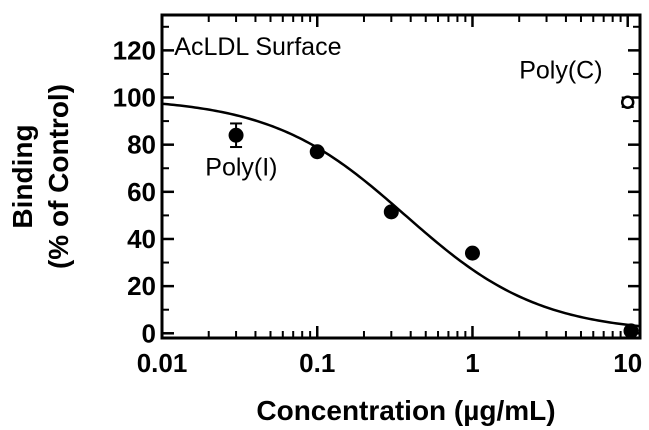 This screenshot has height=430, width=649. I want to click on x-tick-label: 0.1, so click(317, 363).